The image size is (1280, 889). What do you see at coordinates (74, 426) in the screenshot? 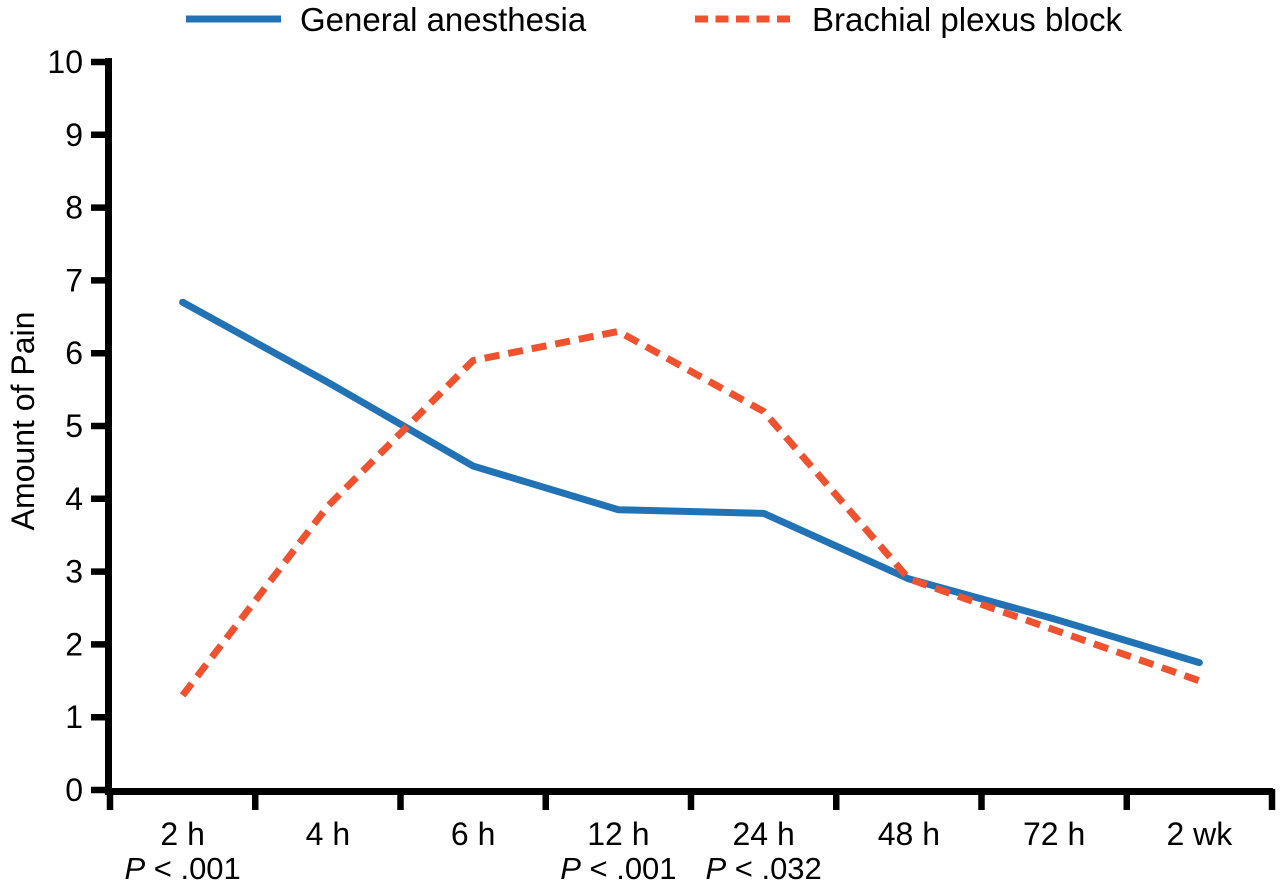
I see `y-tick-label: 5` at bounding box center [74, 426].